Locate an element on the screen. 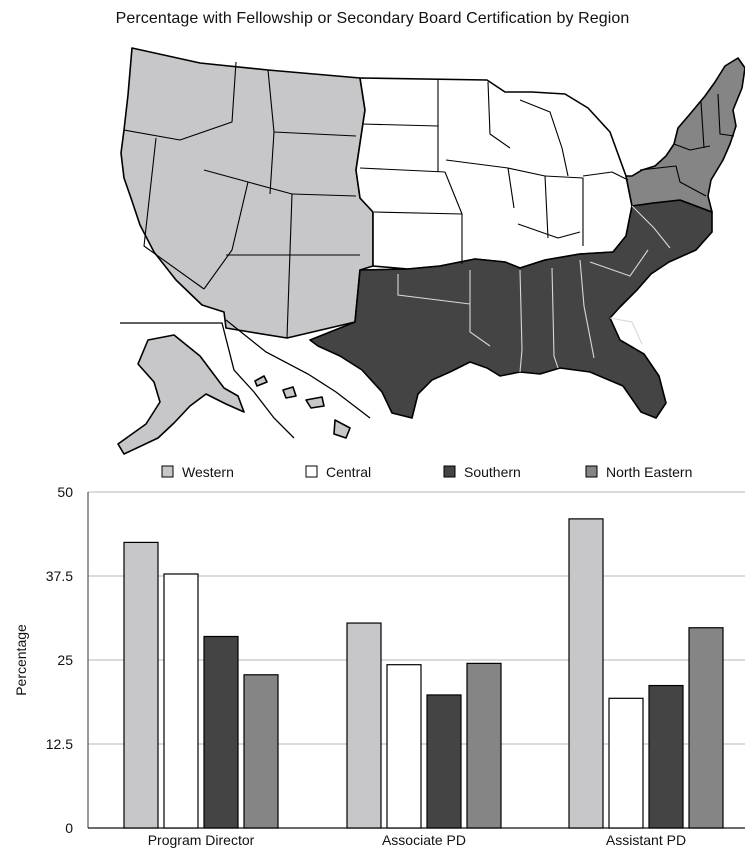 This screenshot has width=745, height=850. bar-assistant-pd-central is located at coordinates (626, 763).